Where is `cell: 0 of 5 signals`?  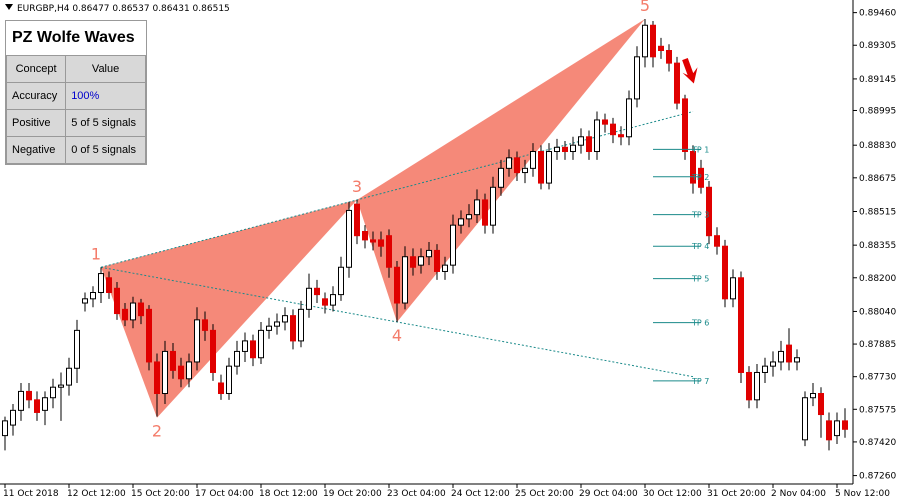 cell: 0 of 5 signals is located at coordinates (105, 150).